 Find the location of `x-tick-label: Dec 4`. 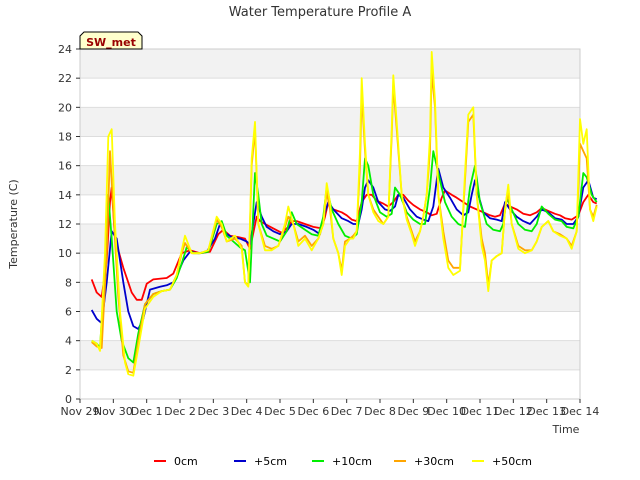

x-tick-label: Dec 4 is located at coordinates (247, 411).